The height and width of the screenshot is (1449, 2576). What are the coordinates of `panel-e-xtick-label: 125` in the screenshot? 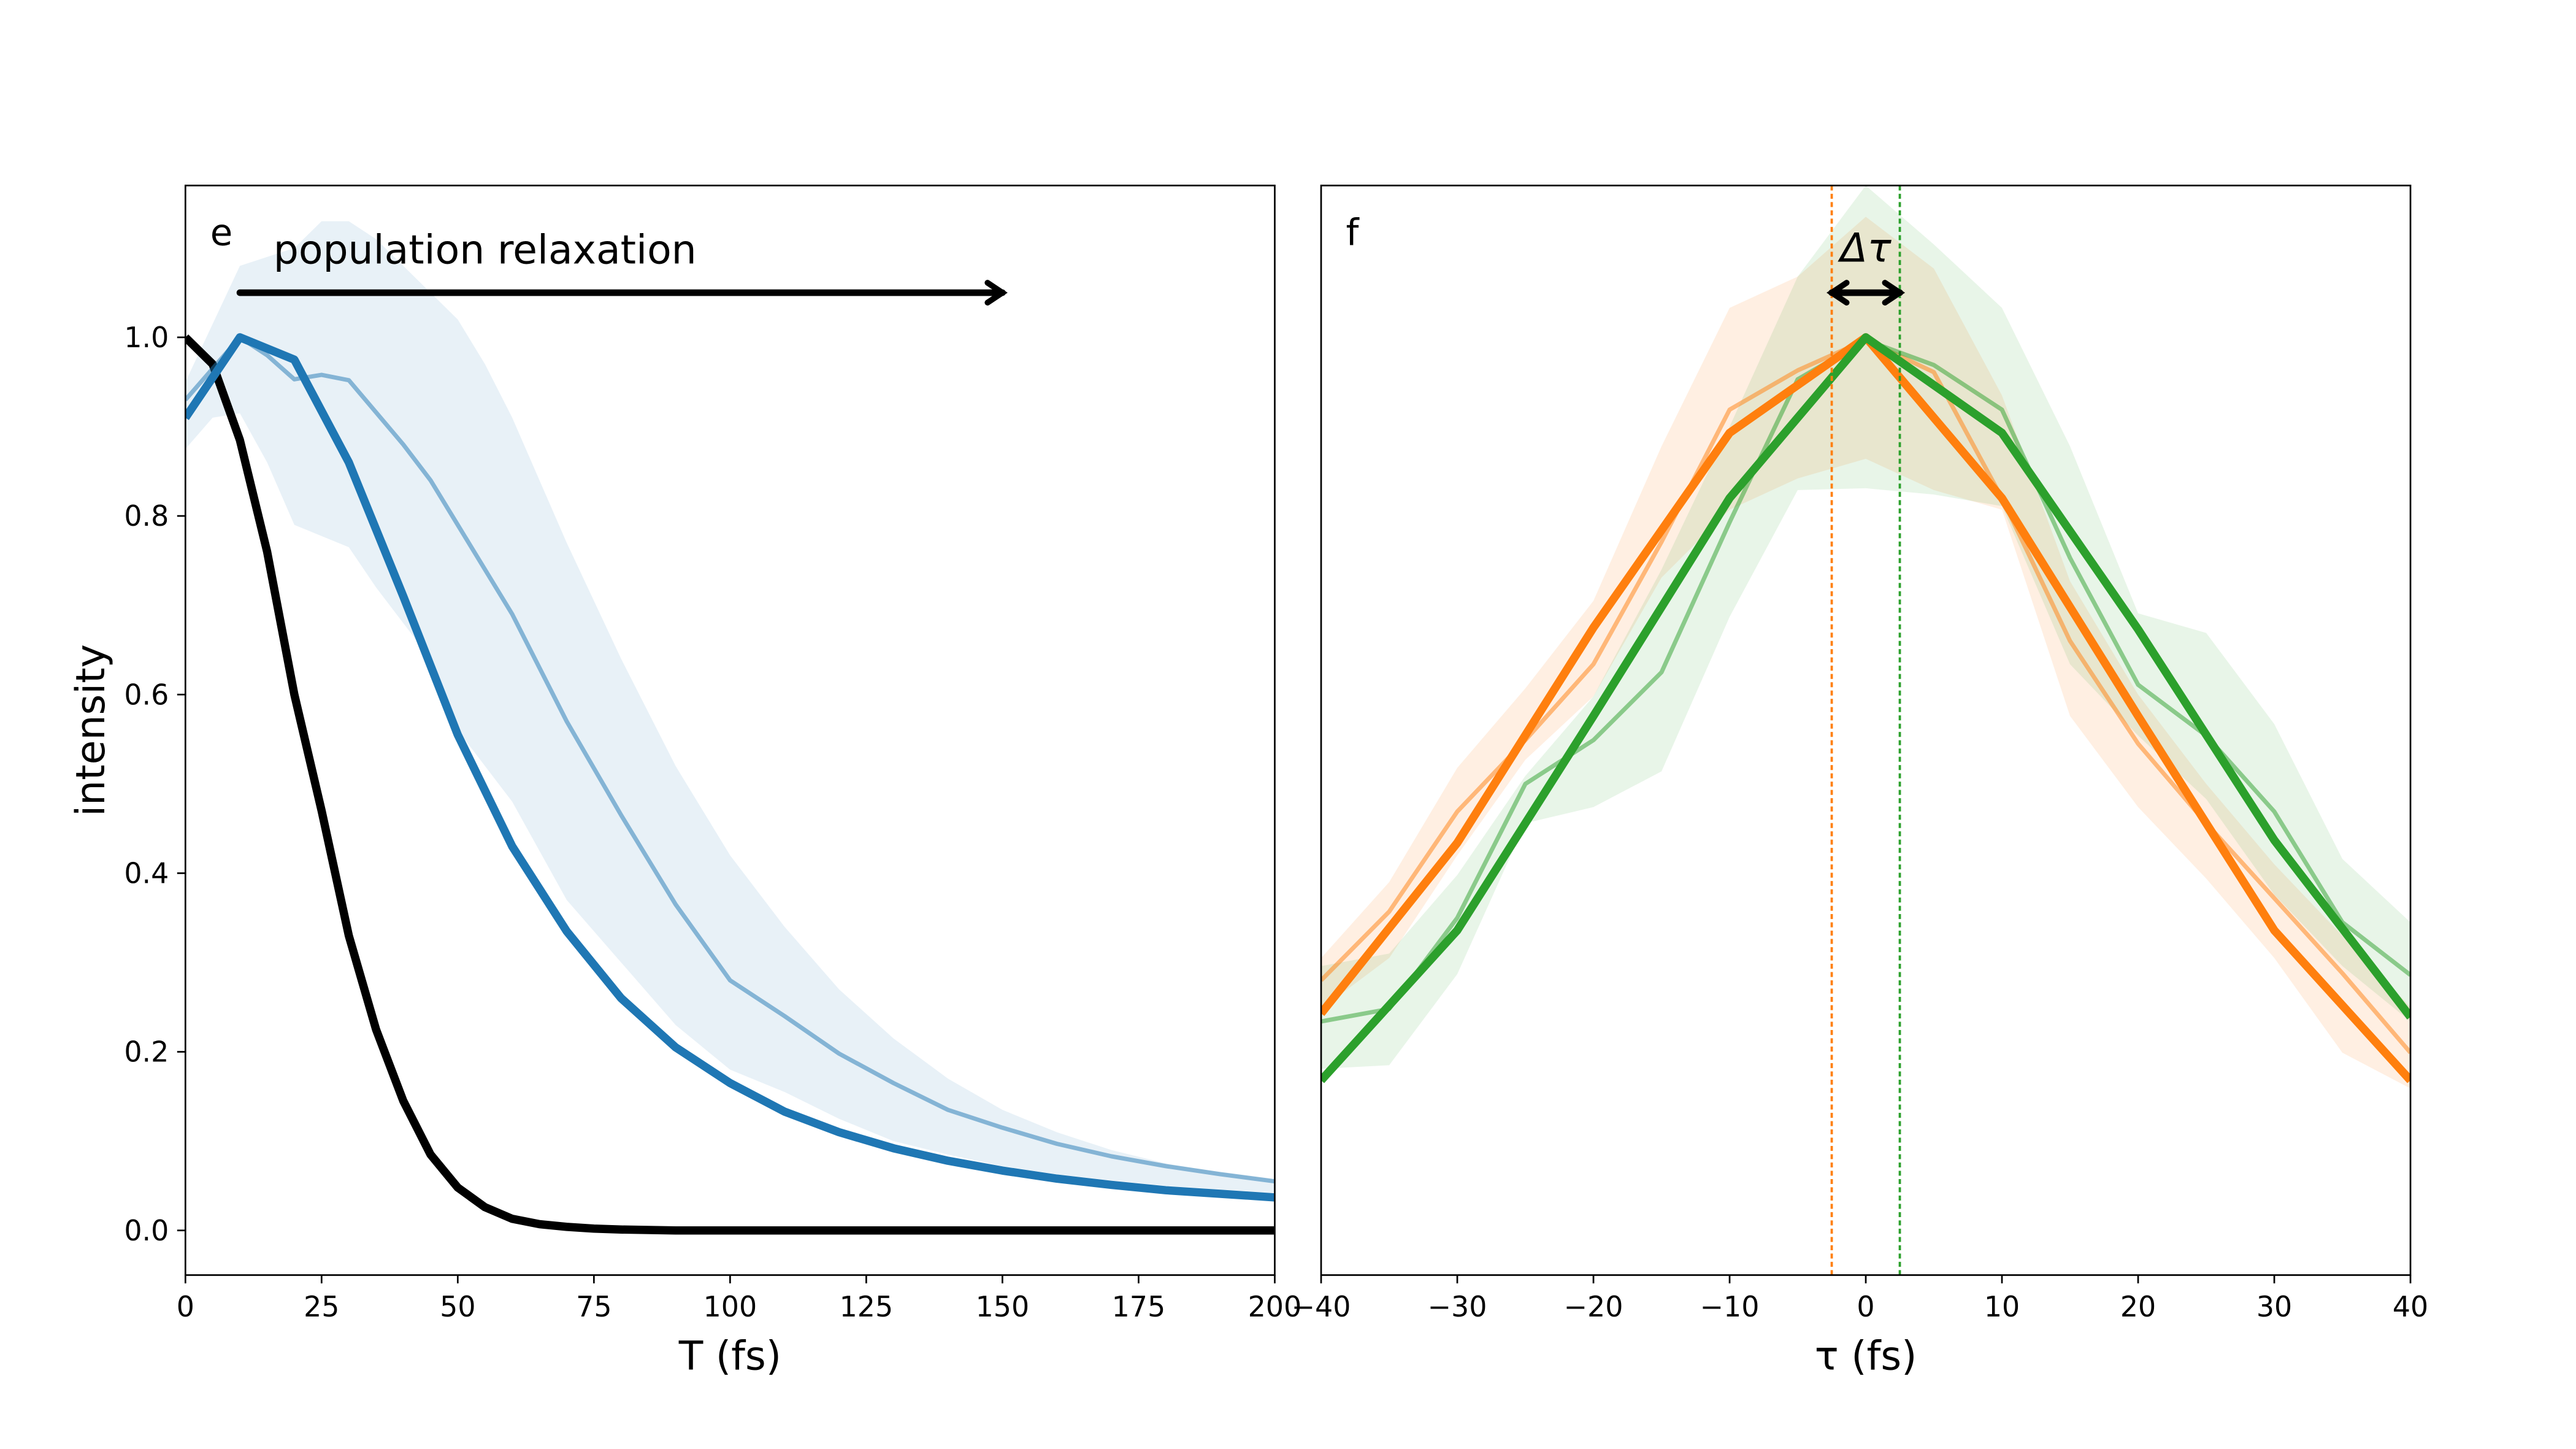 It's located at (867, 1306).